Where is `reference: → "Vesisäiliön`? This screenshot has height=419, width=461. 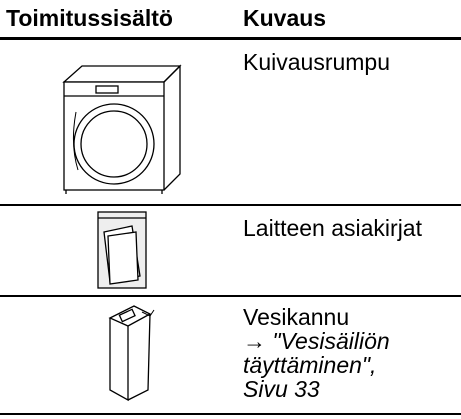
reference: → "Vesisäiliön is located at coordinates (316, 341).